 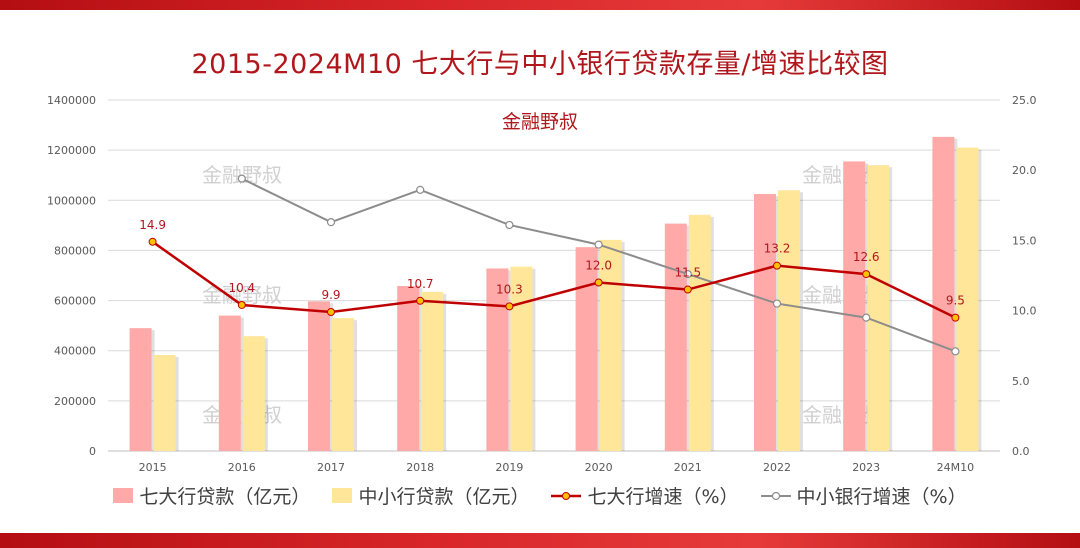 What do you see at coordinates (75, 250) in the screenshot?
I see `y-left-tick-label: 800000` at bounding box center [75, 250].